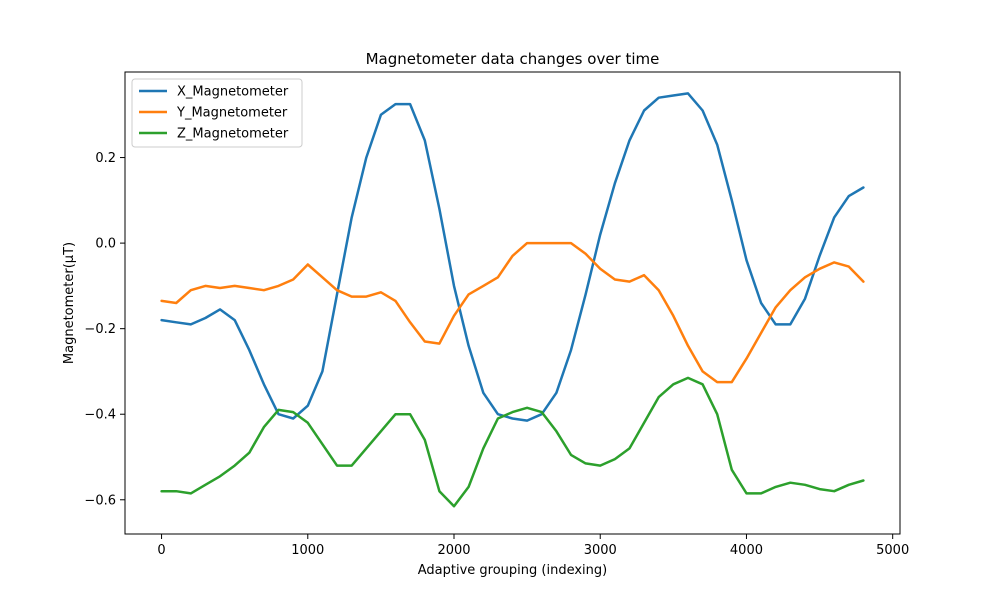  Describe the element at coordinates (307, 550) in the screenshot. I see `x-tick-label: 1000` at that location.